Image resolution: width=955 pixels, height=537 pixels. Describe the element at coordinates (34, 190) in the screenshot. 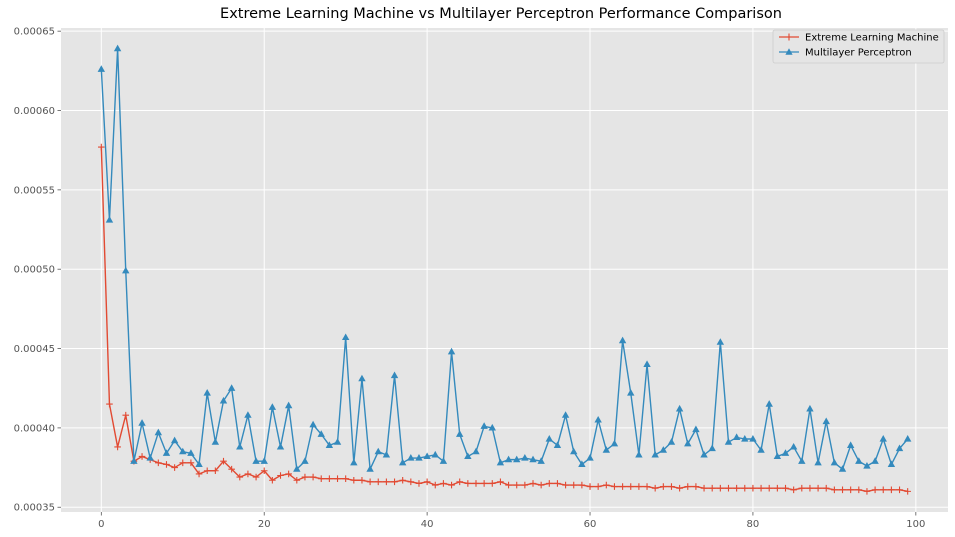

I see `y-tick-label: 0.00055` at that location.